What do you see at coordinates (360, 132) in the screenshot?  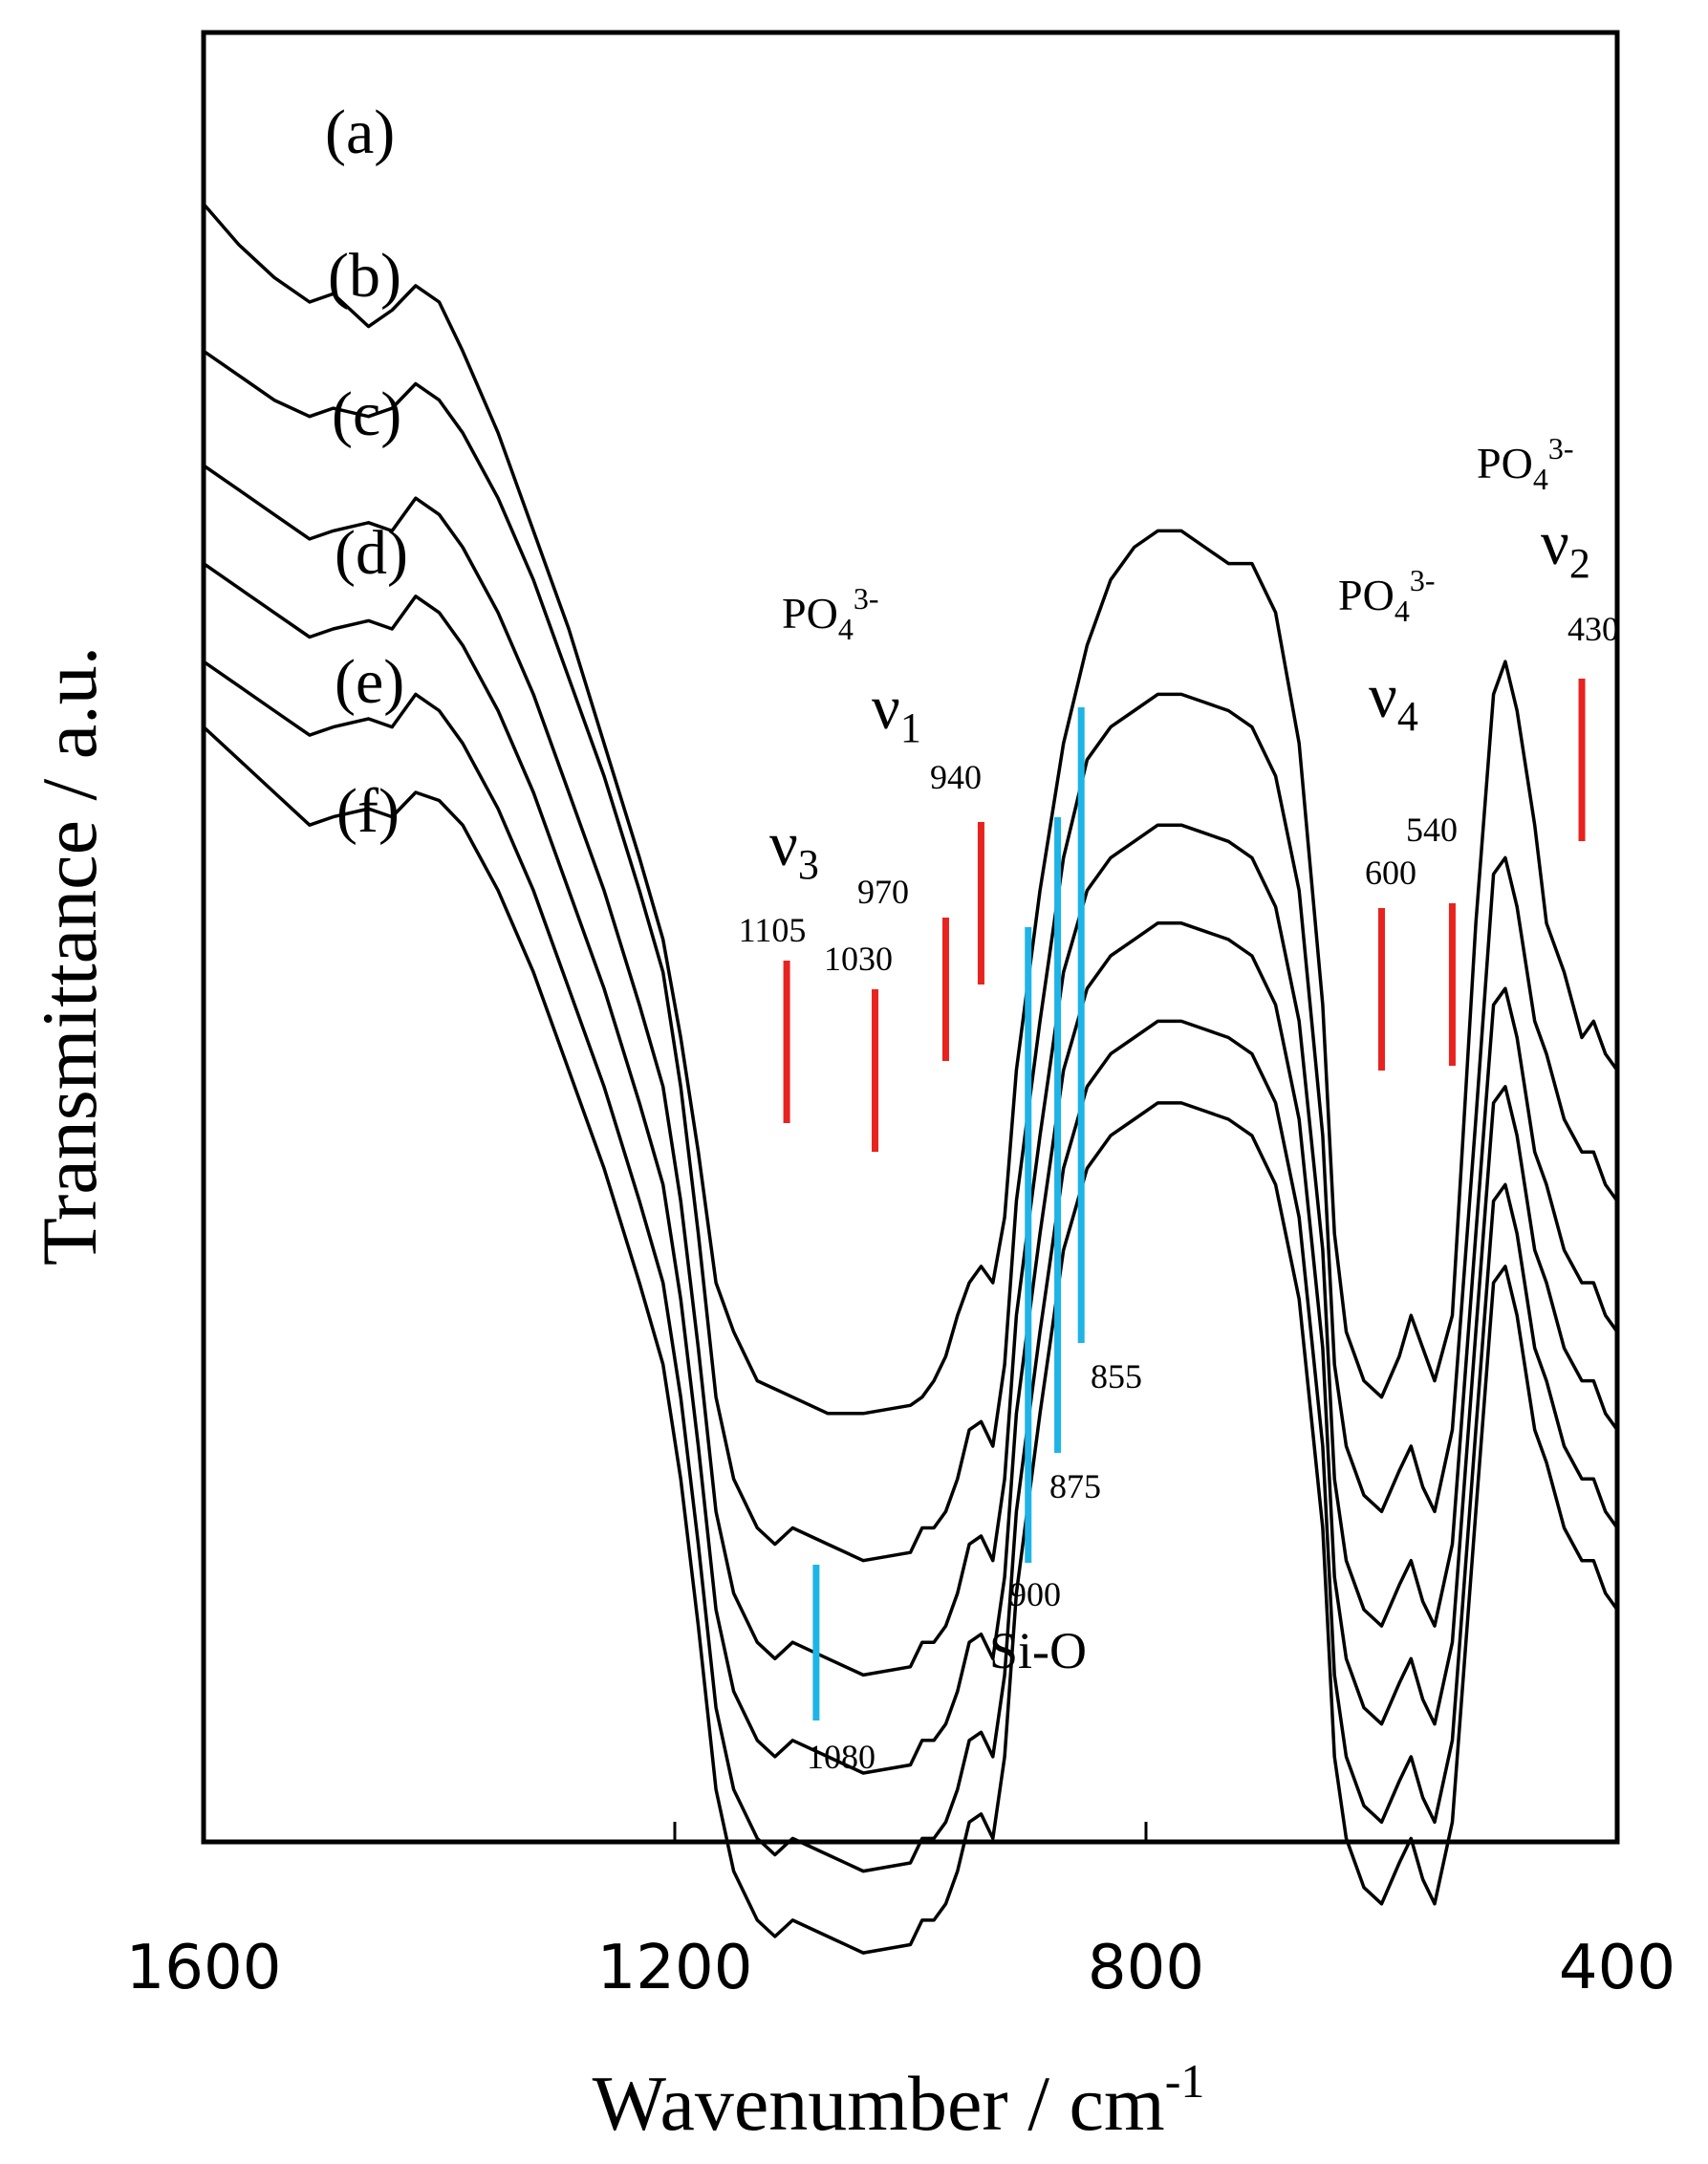 I see `series-label-a: (a)` at bounding box center [360, 132].